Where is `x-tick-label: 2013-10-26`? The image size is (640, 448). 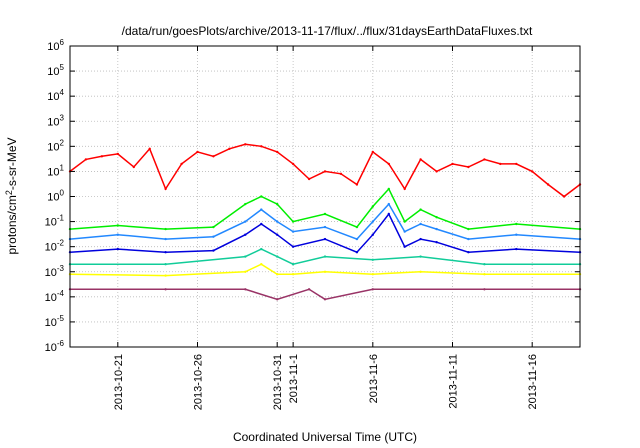 x-tick-label: 2013-10-26 is located at coordinates (199, 382).